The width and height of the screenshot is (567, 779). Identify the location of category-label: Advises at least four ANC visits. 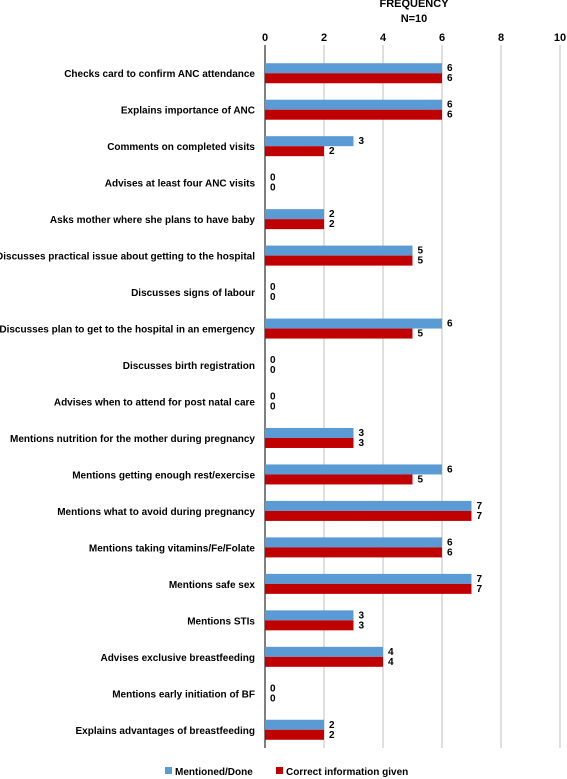
(180, 184).